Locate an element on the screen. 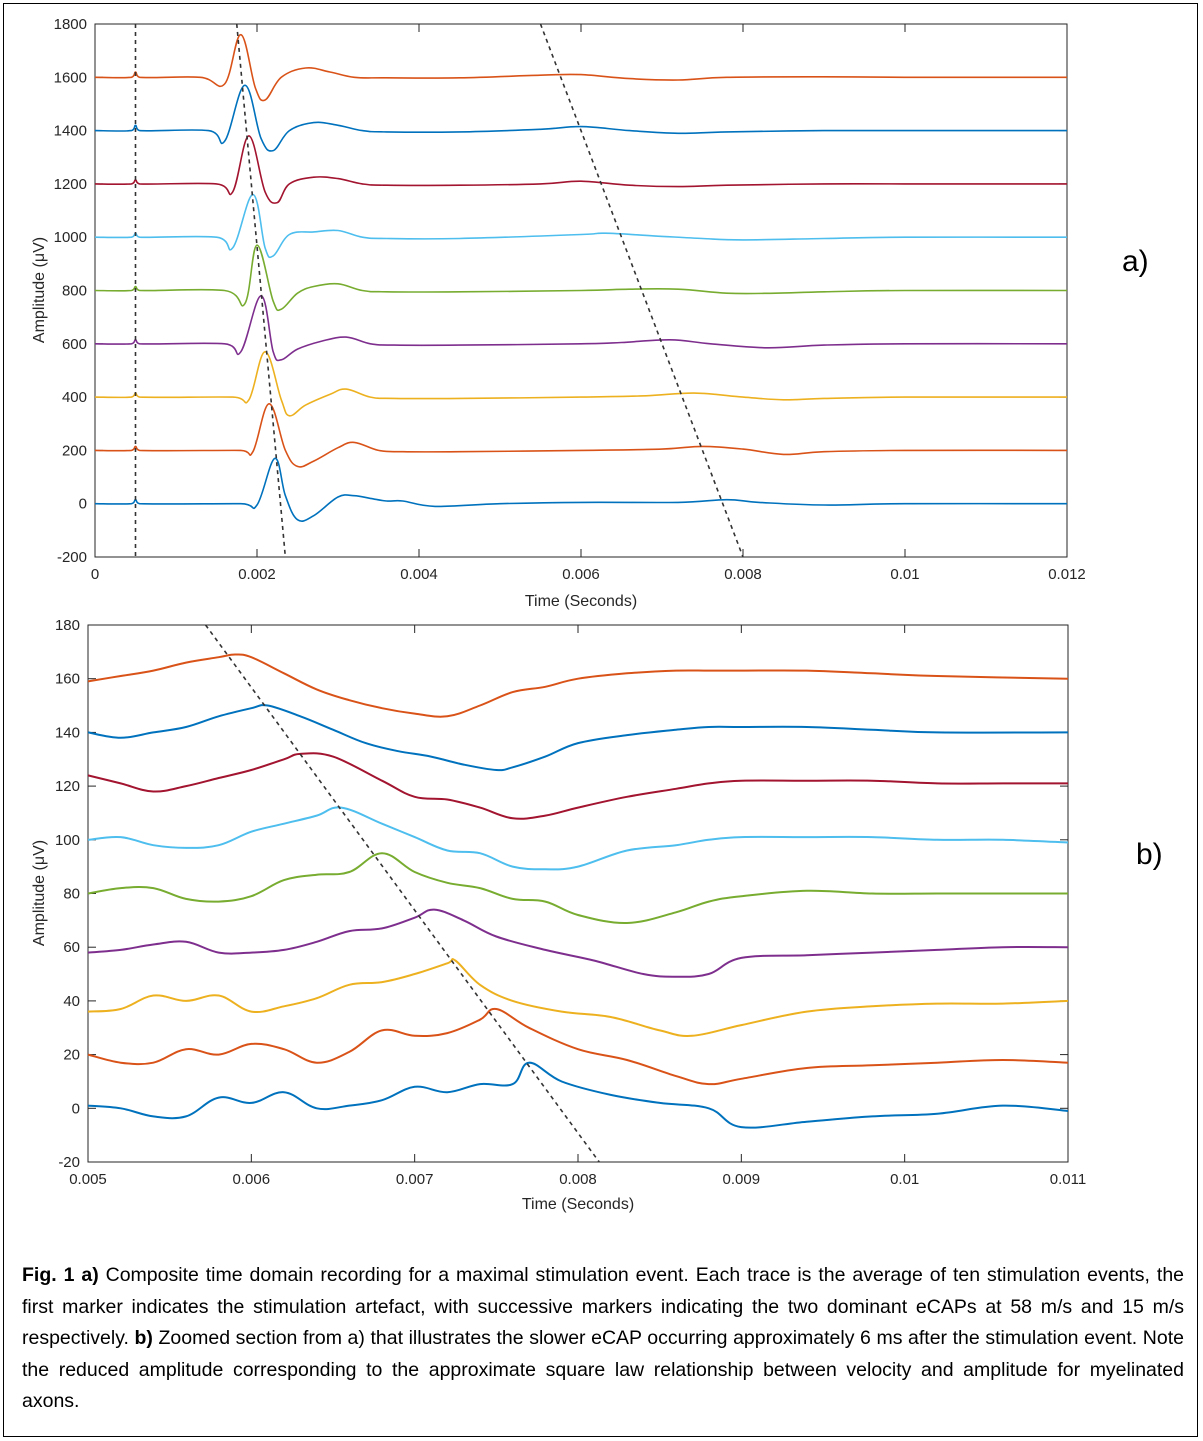 The width and height of the screenshot is (1203, 1441). caption-part-a-label: a) is located at coordinates (89, 1275).